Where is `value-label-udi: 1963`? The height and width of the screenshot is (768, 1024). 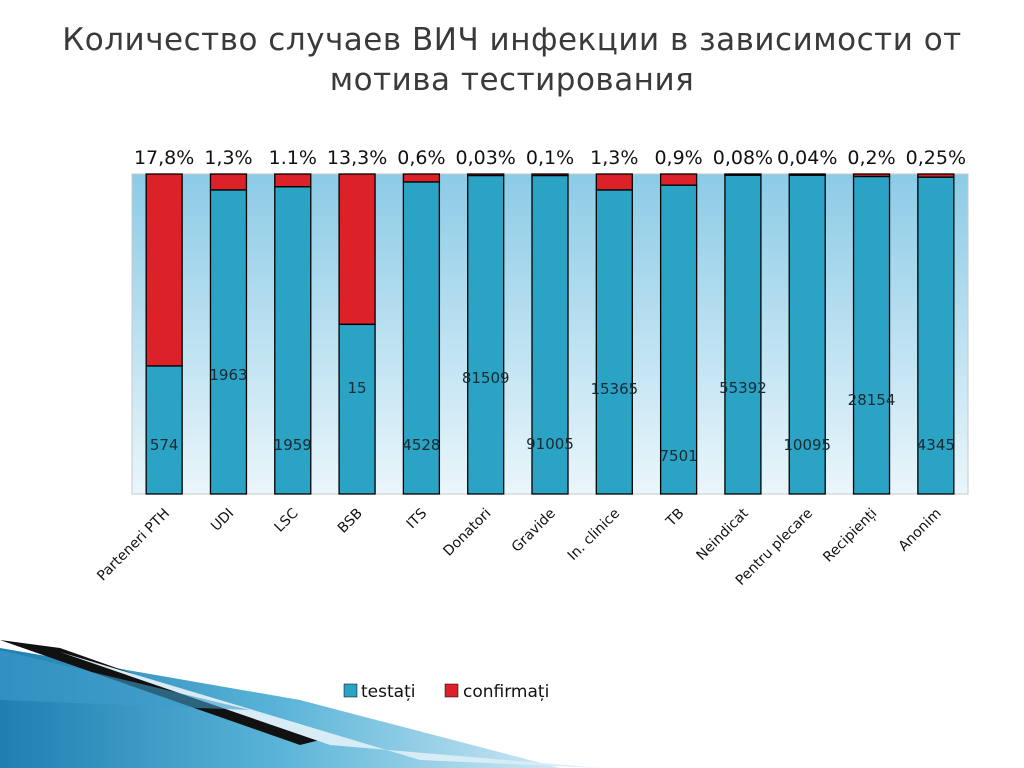 value-label-udi: 1963 is located at coordinates (228, 375).